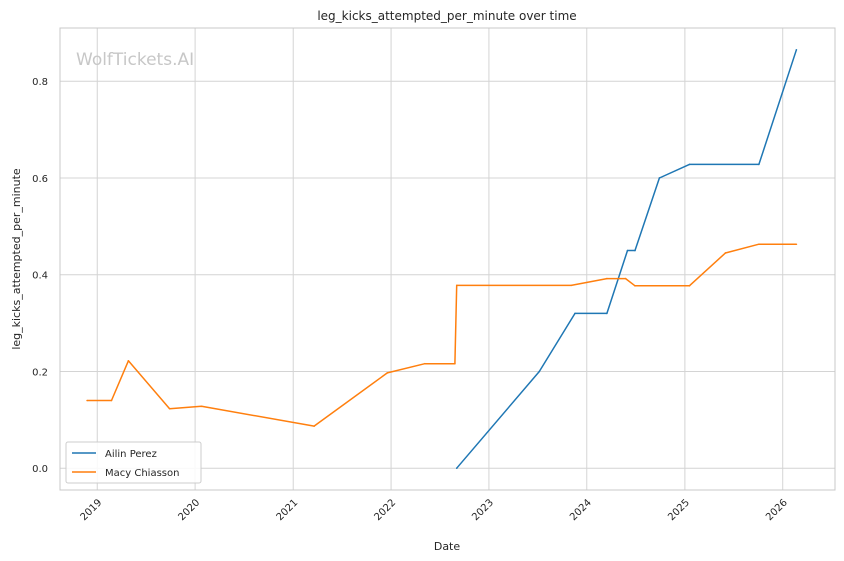 This screenshot has width=844, height=561. I want to click on legend-box, so click(133, 462).